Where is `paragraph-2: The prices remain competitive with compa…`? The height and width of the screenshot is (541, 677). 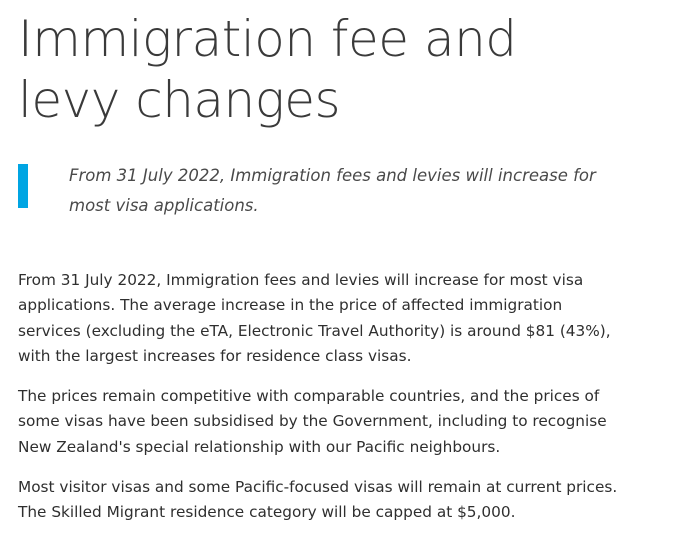
paragraph-2: The prices remain competitive with compa… is located at coordinates (312, 421).